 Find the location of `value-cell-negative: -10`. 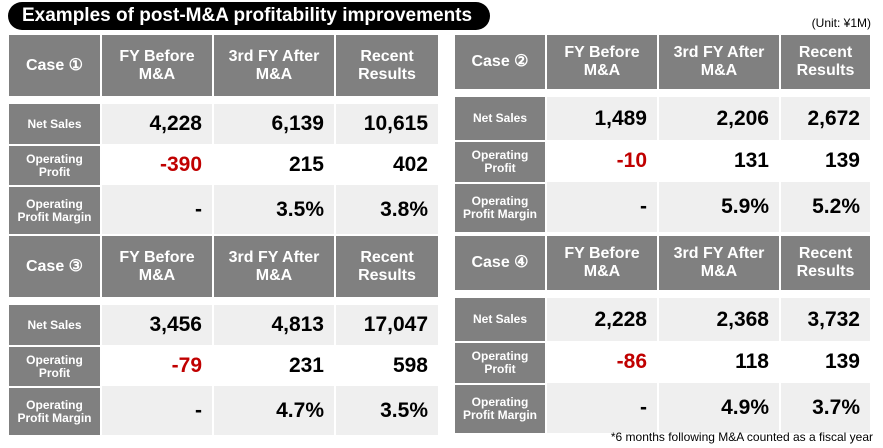

value-cell-negative: -10 is located at coordinates (603, 161).